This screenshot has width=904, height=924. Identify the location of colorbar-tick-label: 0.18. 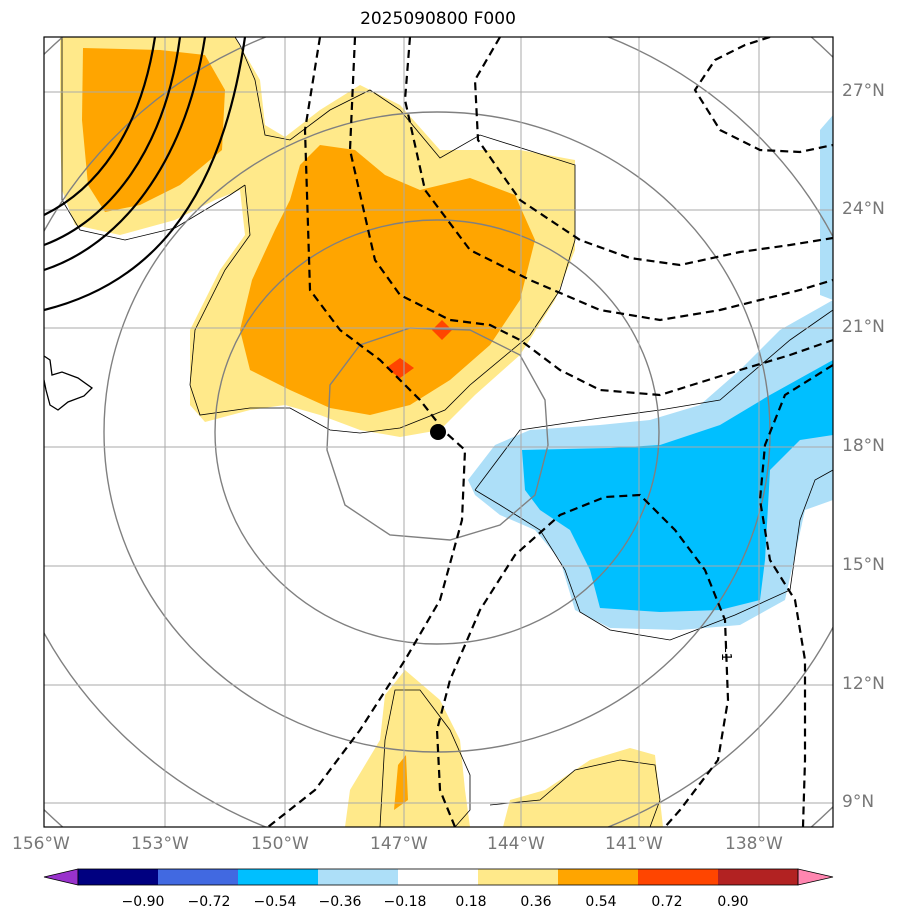
(471, 902).